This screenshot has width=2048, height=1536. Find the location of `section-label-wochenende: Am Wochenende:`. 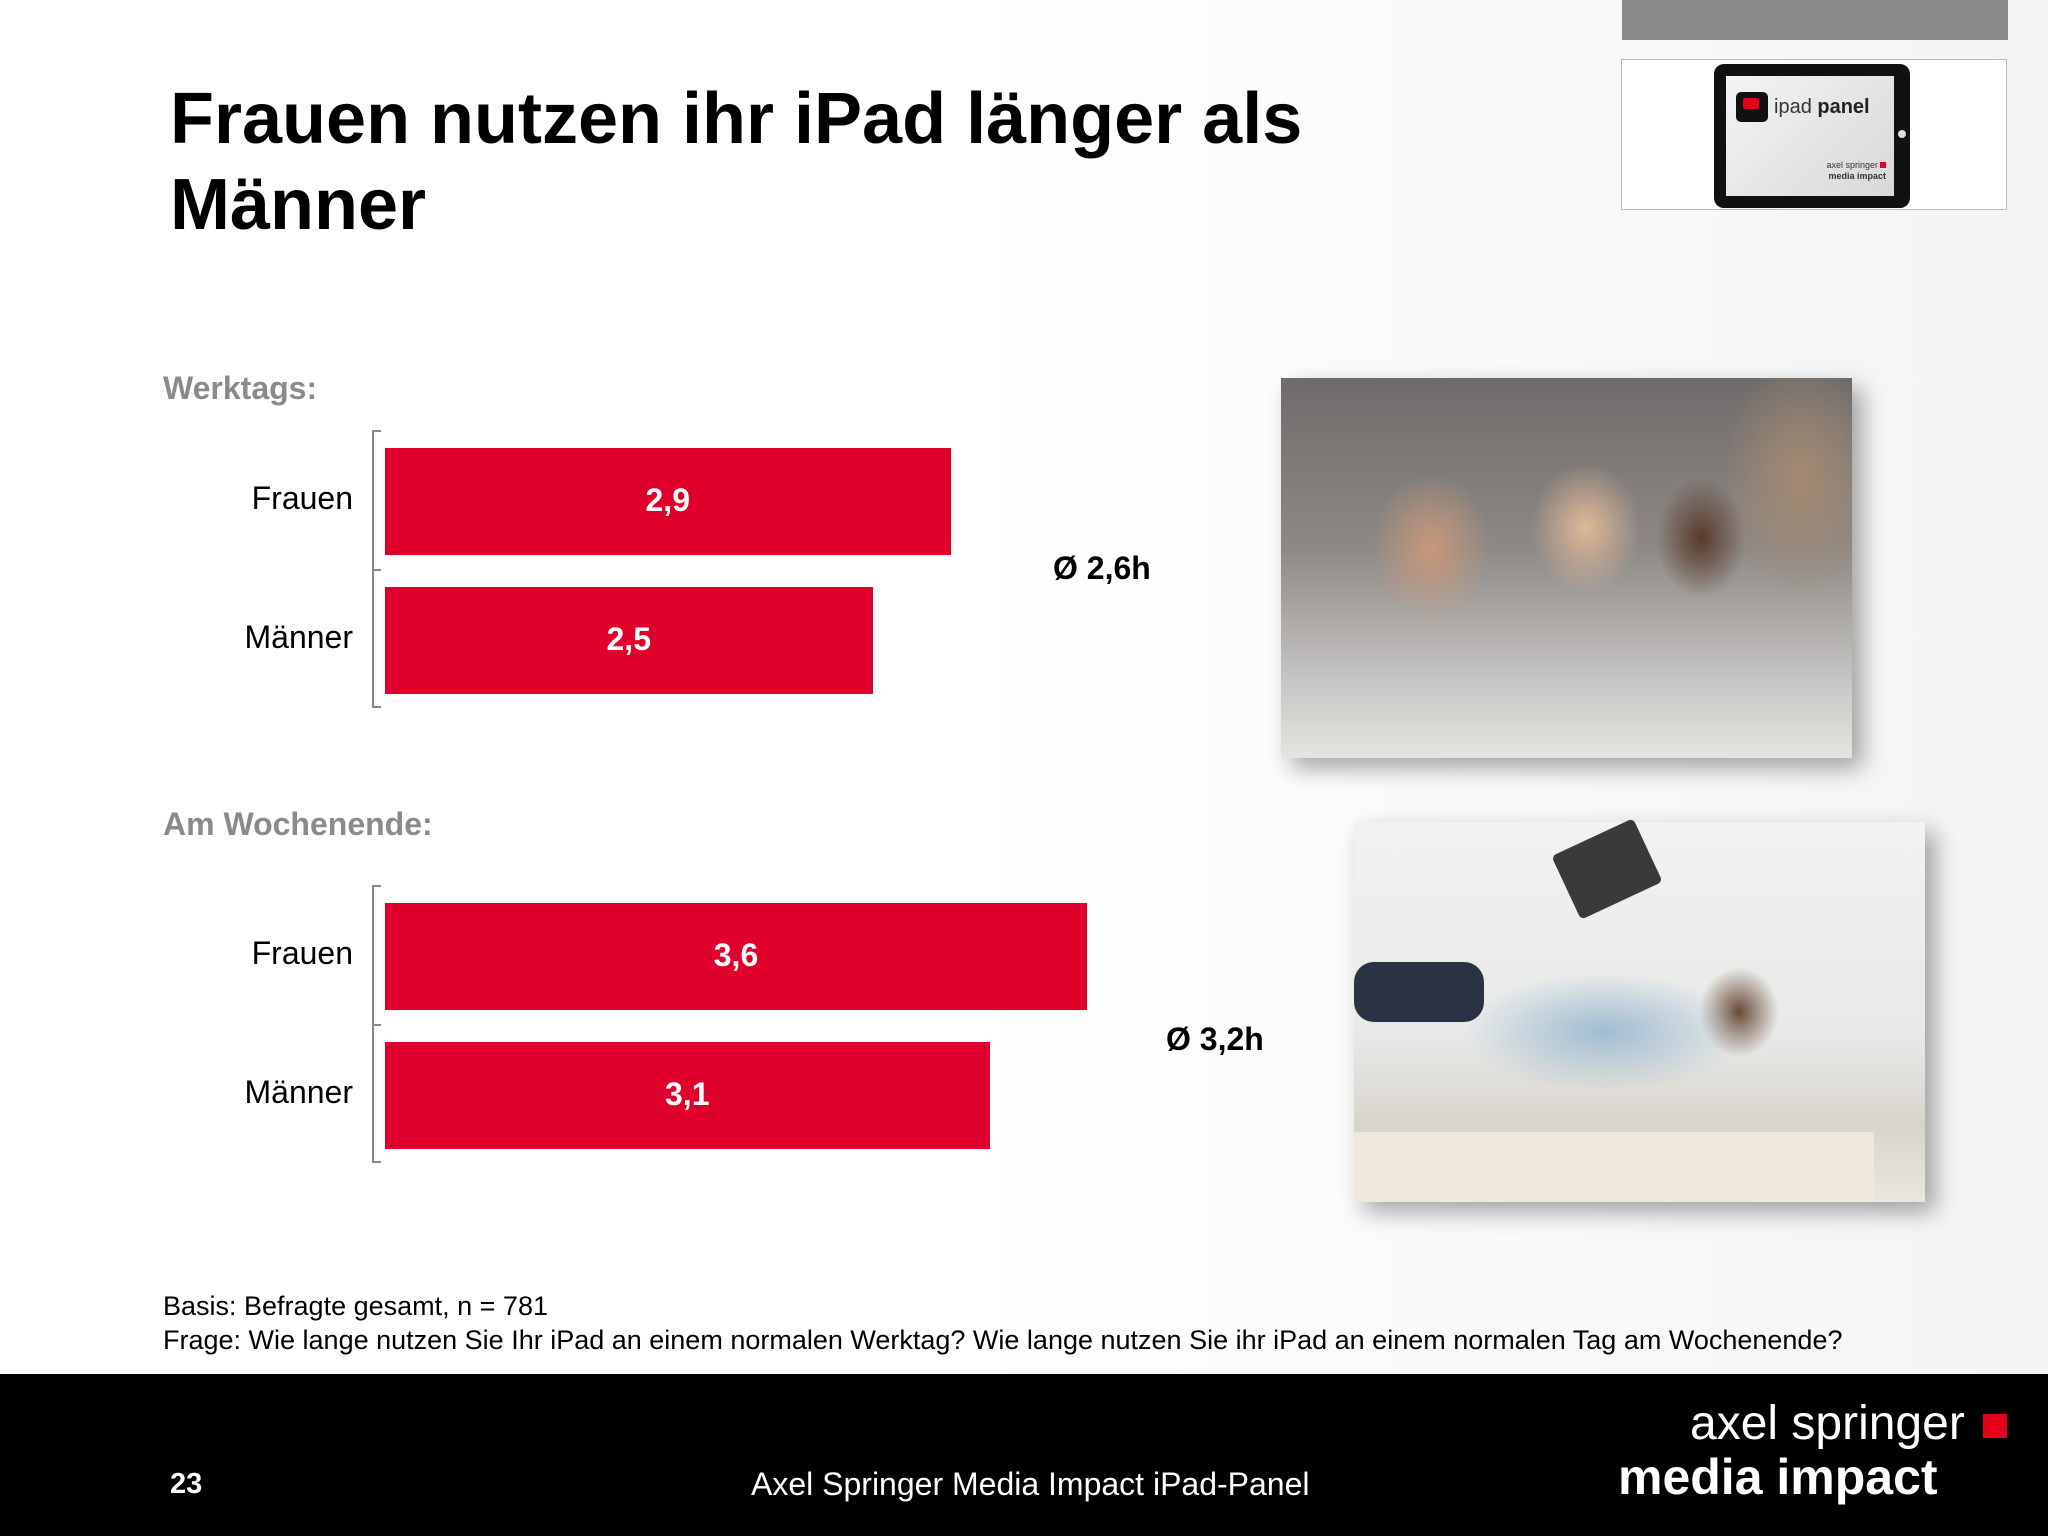

section-label-wochenende: Am Wochenende: is located at coordinates (298, 824).